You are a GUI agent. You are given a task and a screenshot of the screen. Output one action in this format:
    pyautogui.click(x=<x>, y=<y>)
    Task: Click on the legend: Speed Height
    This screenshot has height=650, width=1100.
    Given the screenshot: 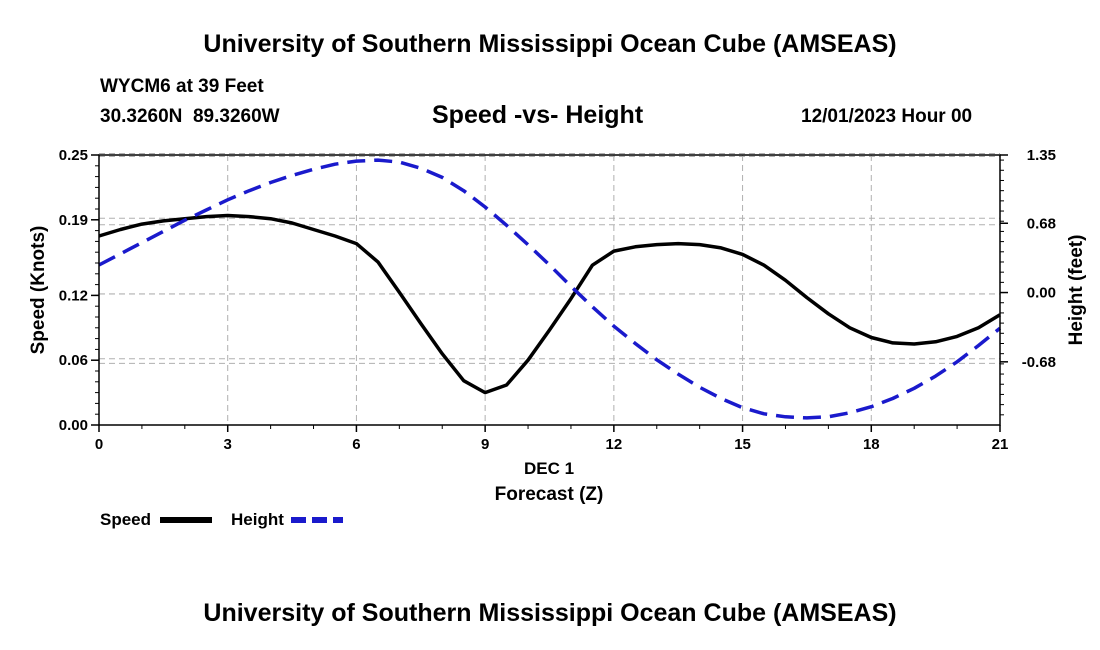 What is the action you would take?
    pyautogui.click(x=221, y=519)
    